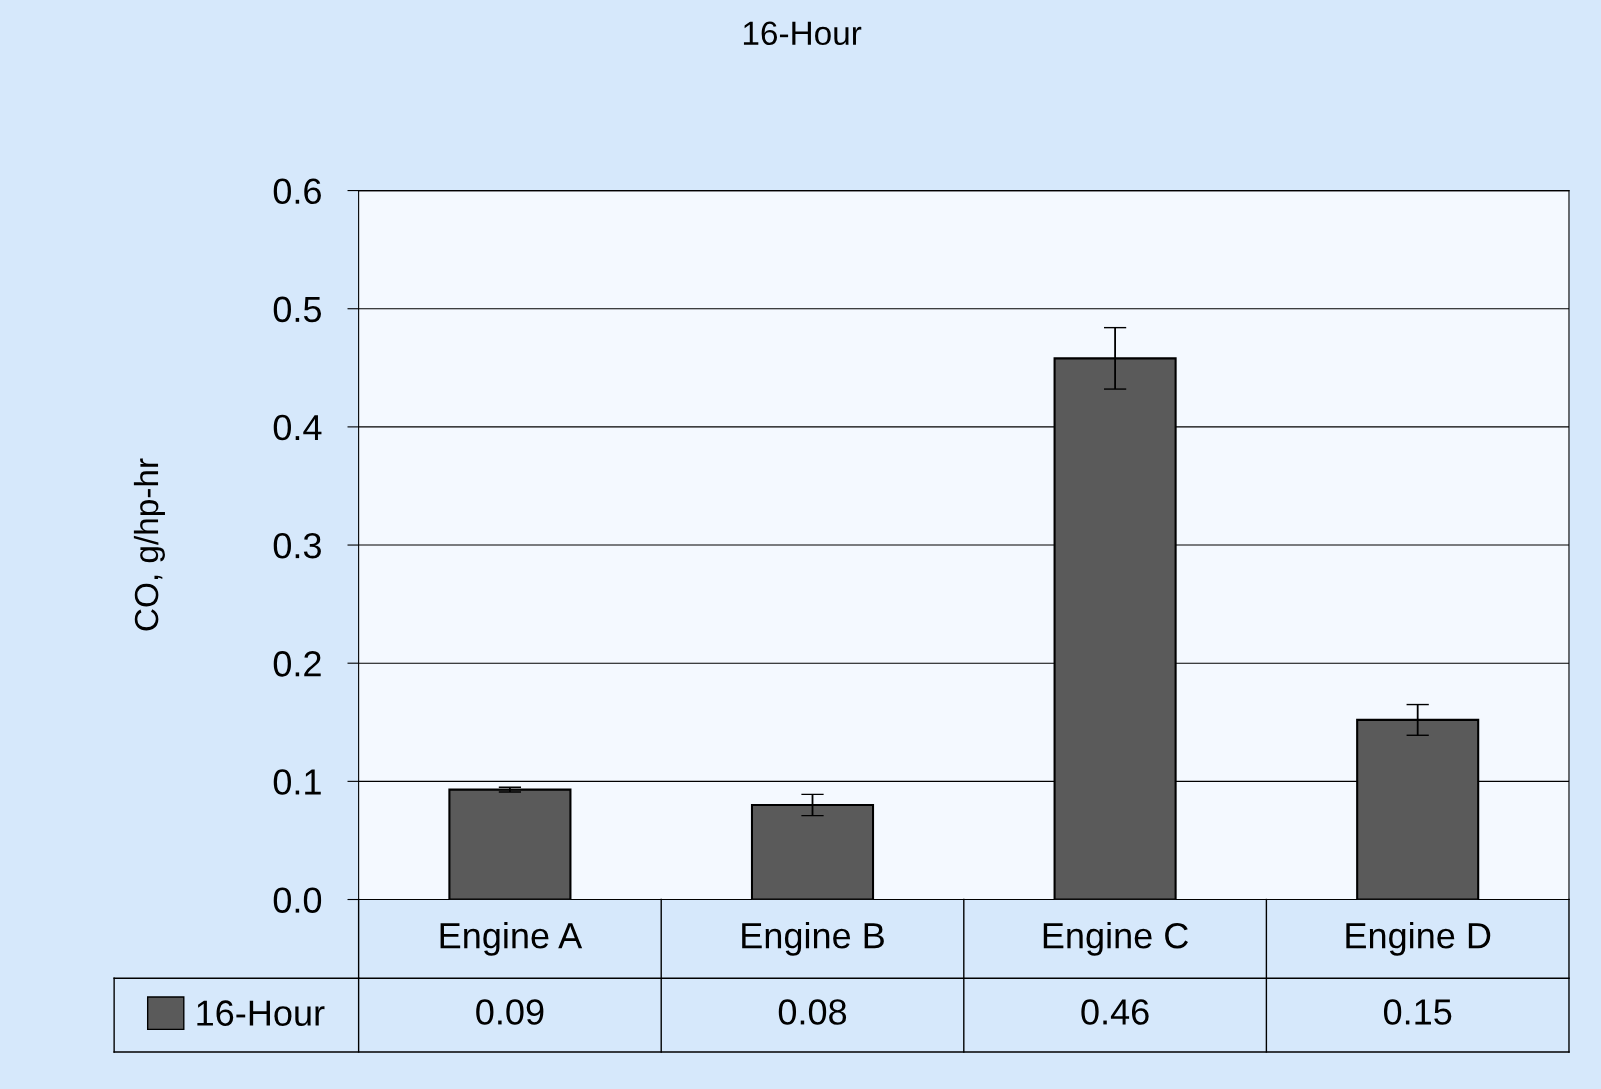 The height and width of the screenshot is (1089, 1601). Describe the element at coordinates (297, 782) in the screenshot. I see `y-tick-label: 0.1` at that location.